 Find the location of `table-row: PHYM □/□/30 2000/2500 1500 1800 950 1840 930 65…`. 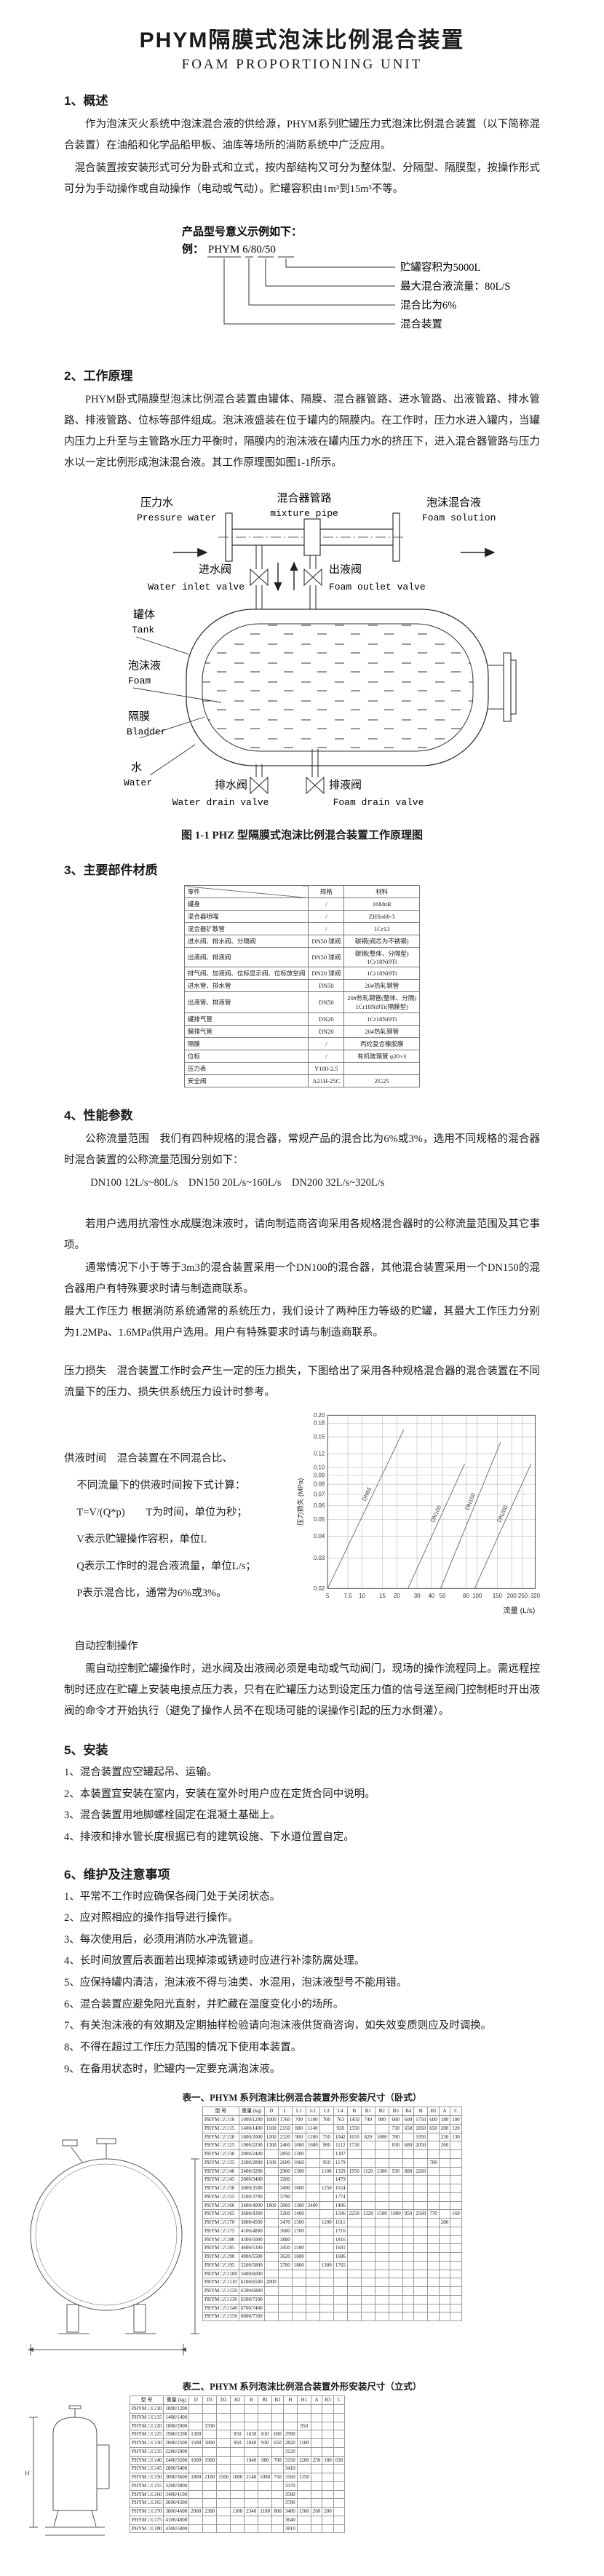

table-row: PHYM □/□/30 2000/2500 1500 1800 950 1840 930 65… is located at coordinates (238, 2443).